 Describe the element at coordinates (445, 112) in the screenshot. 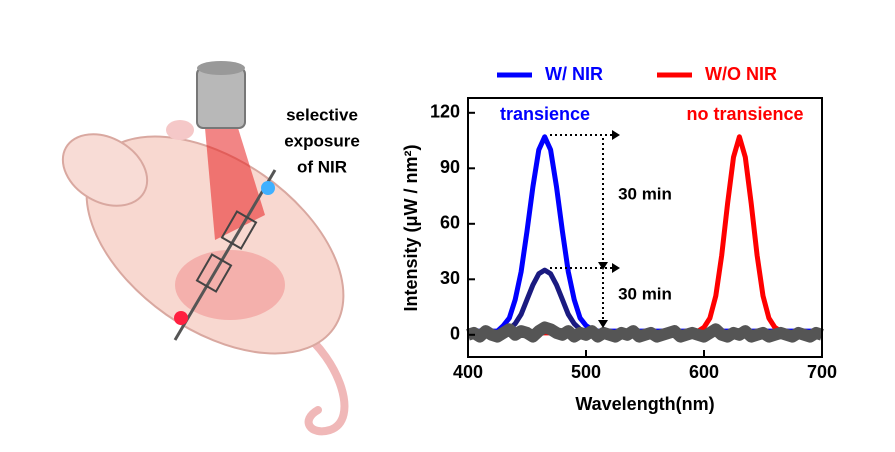

I see `y-tick-label: 120` at that location.